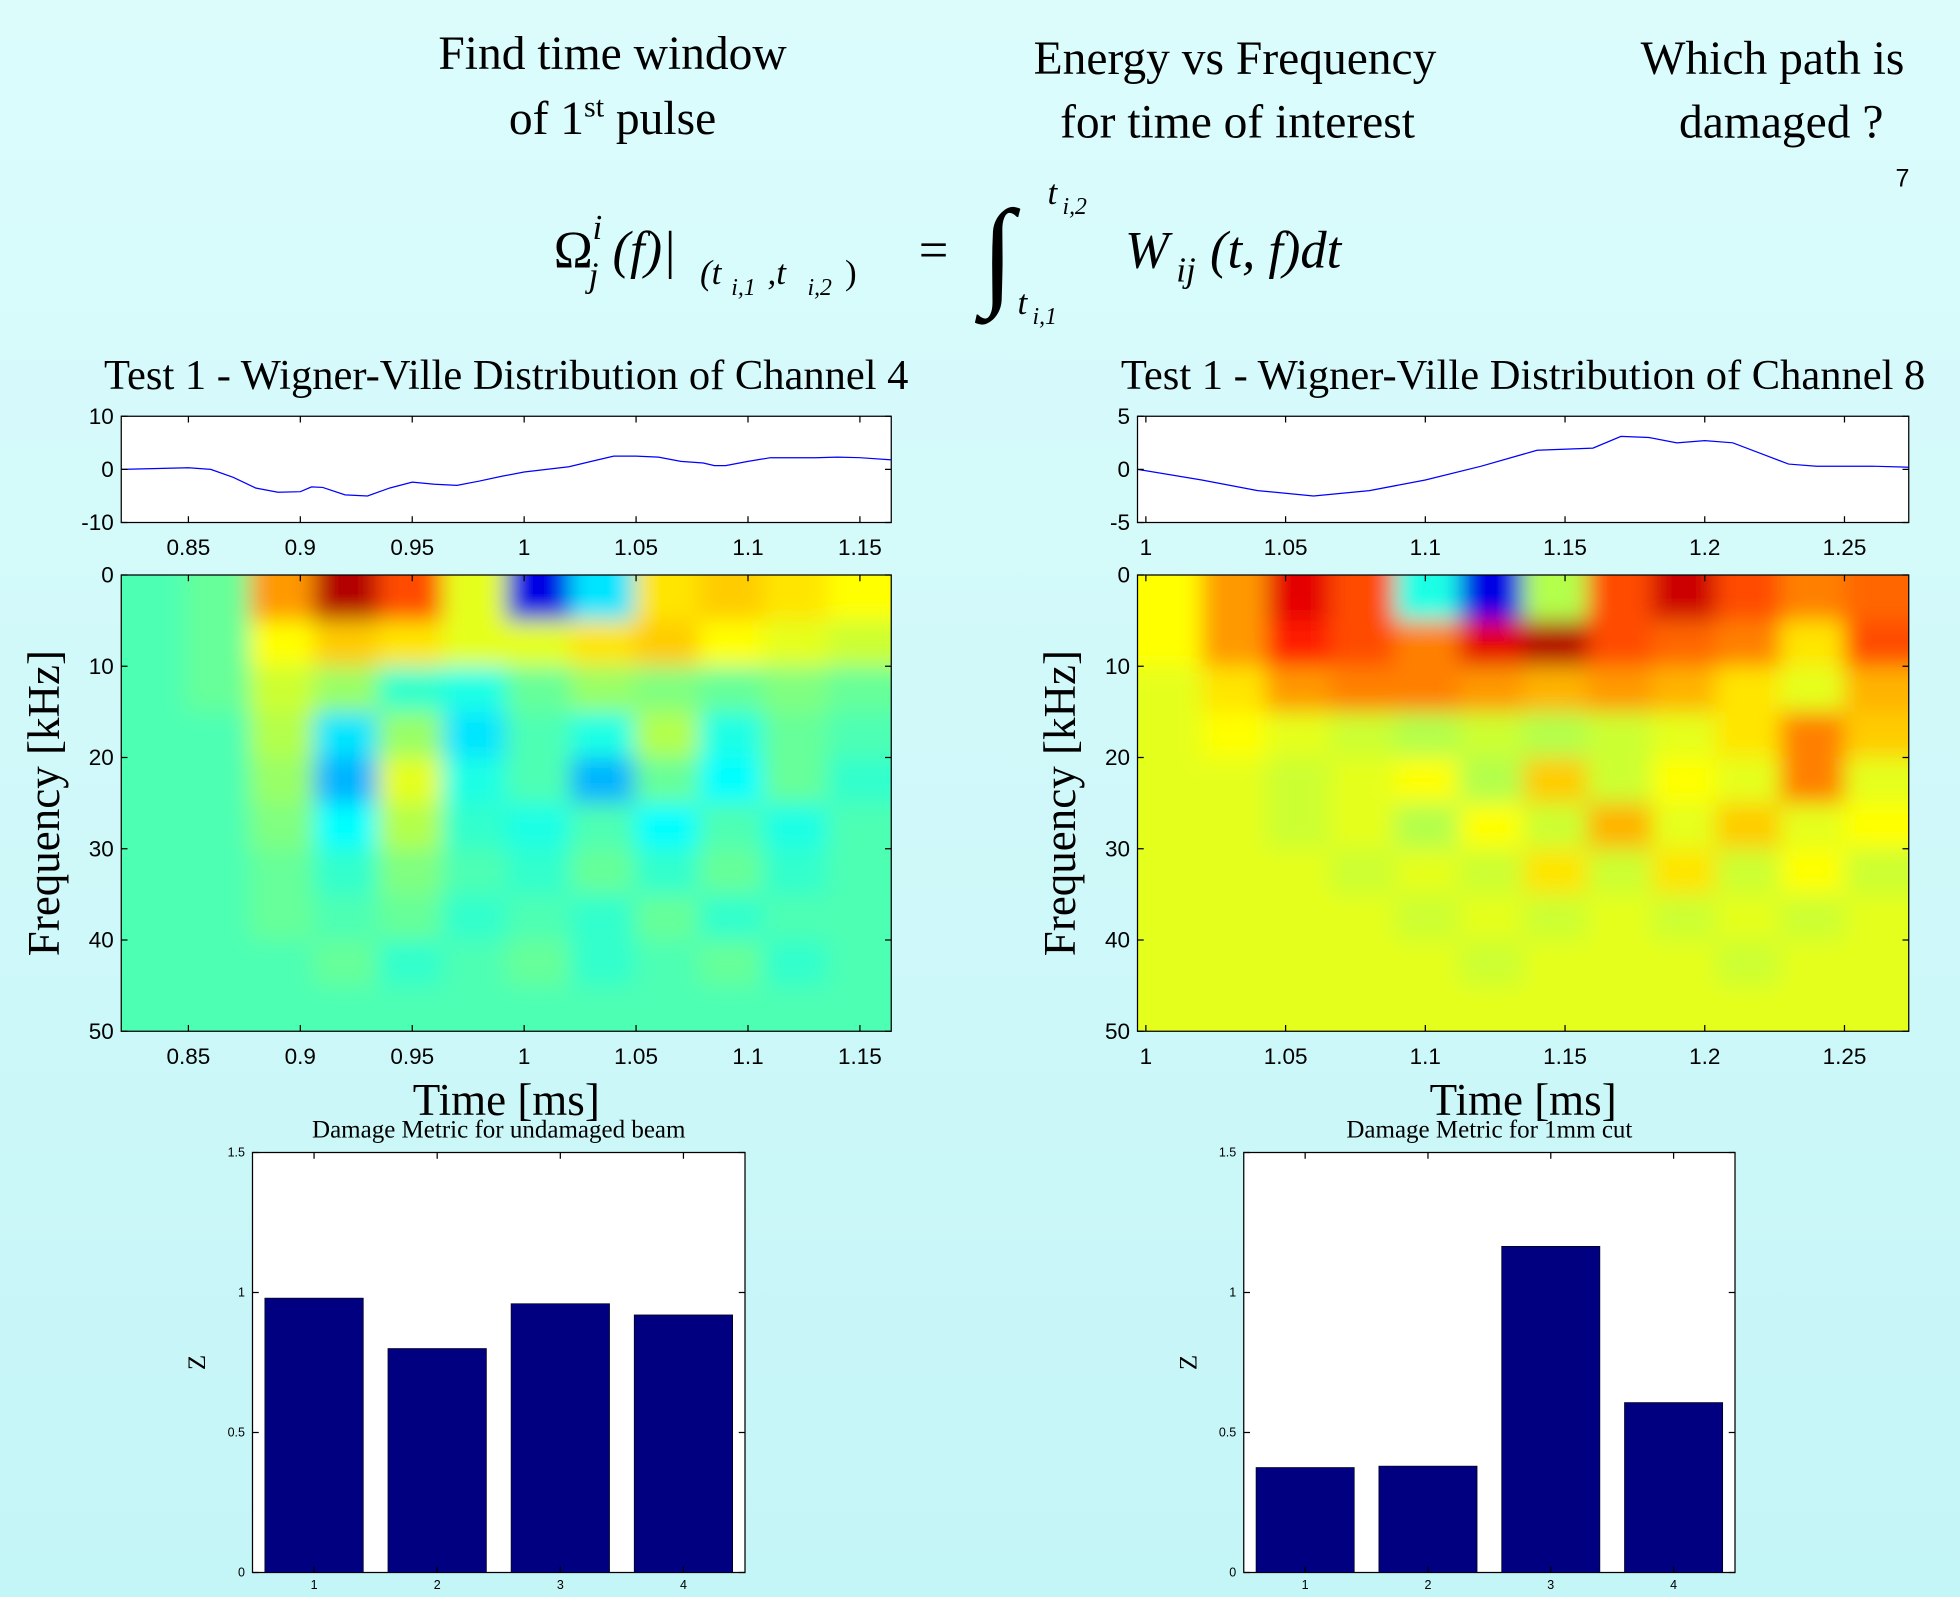 The height and width of the screenshot is (1597, 1960). I want to click on formula-symbol: (t, f)dt, so click(1276, 251).